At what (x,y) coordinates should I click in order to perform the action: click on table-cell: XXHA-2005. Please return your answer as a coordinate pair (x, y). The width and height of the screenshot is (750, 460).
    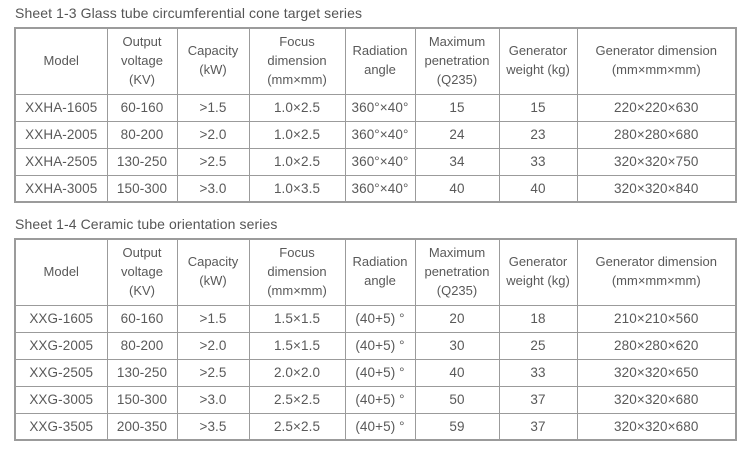
    Looking at the image, I should click on (61, 134).